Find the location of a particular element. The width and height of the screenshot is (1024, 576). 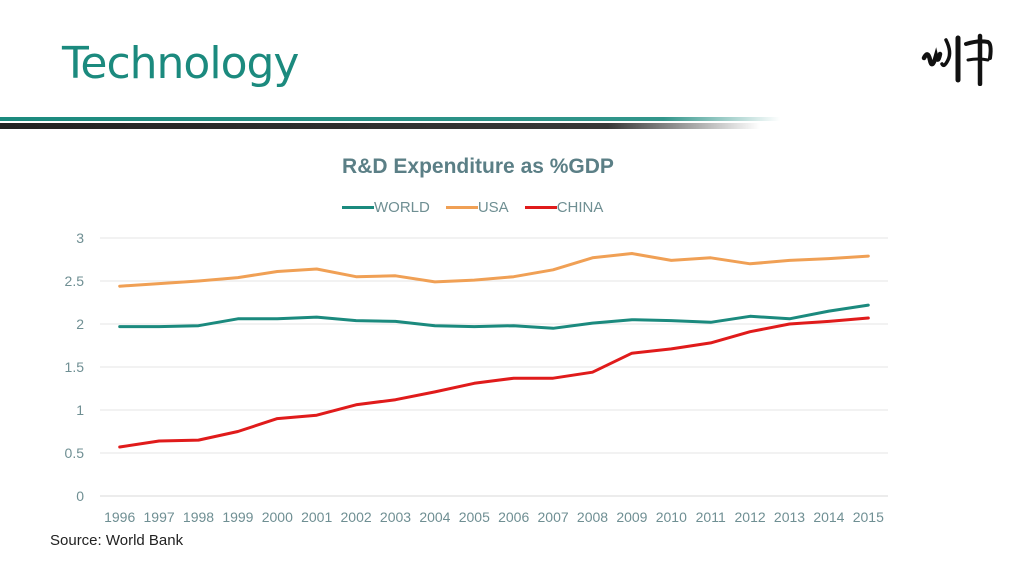

legend-label-china: CHINA is located at coordinates (580, 207).